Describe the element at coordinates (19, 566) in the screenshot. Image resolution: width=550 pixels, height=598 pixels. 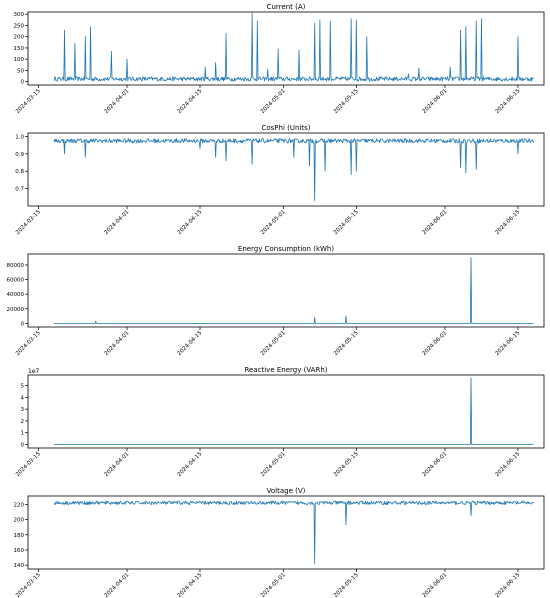
I see `y-tick-label: 140` at that location.